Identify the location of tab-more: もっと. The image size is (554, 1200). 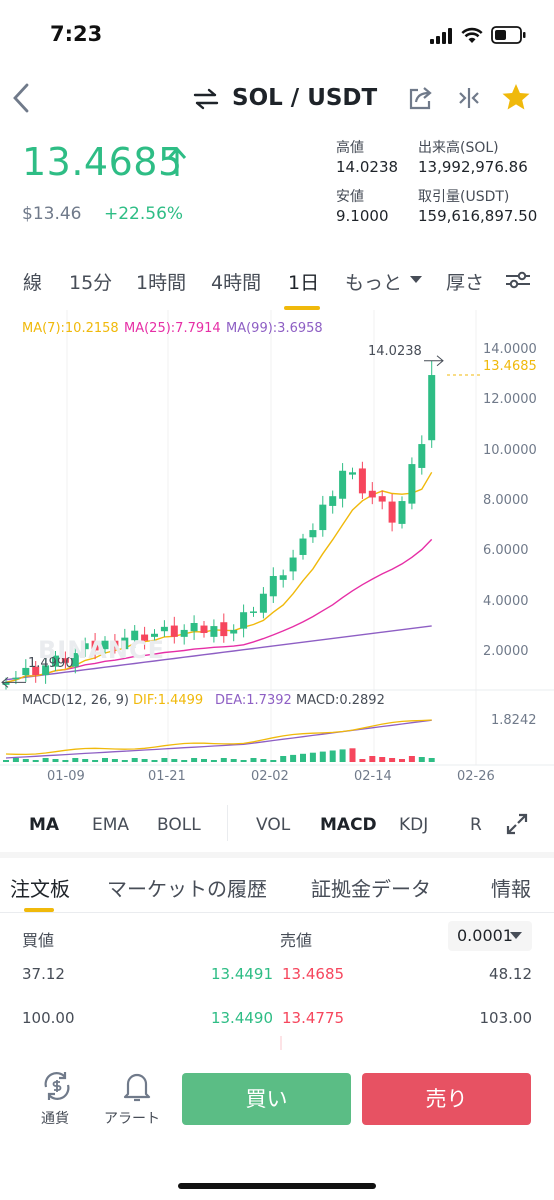
(374, 283).